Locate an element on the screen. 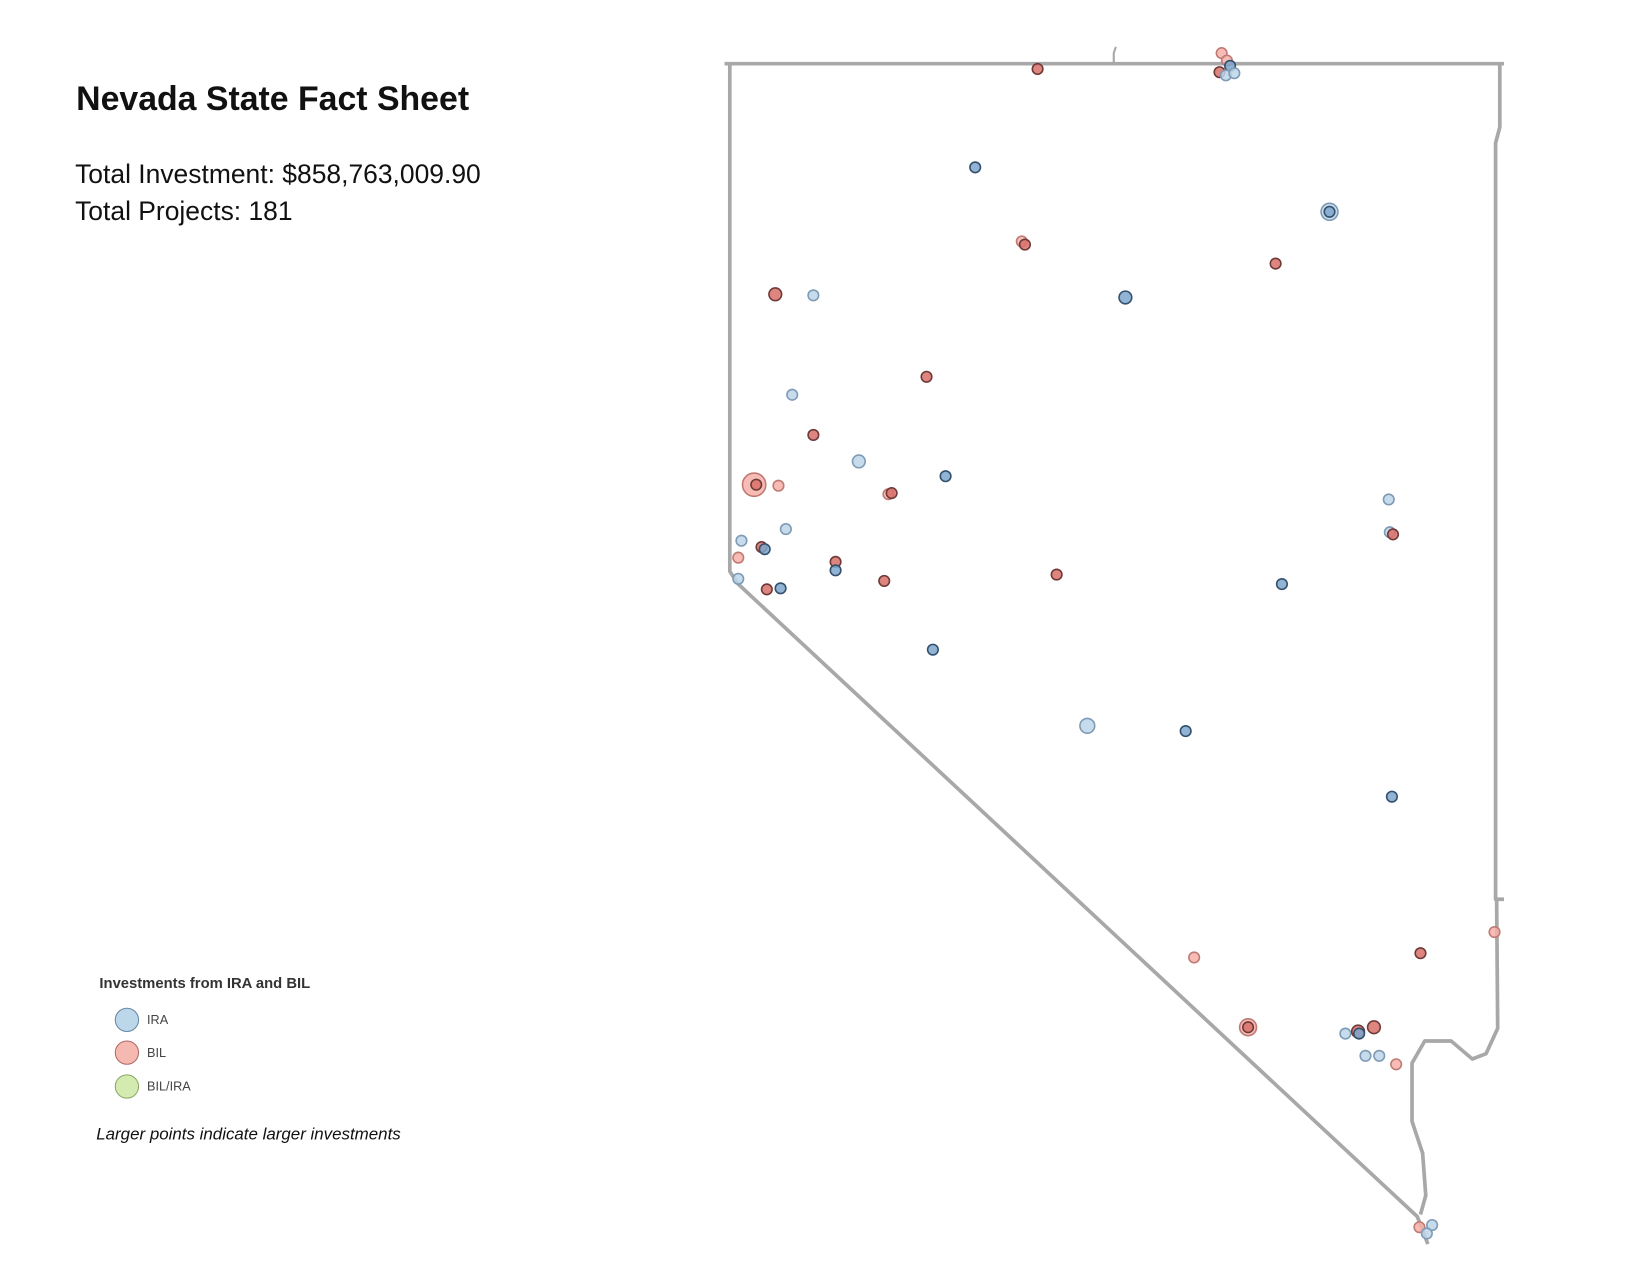  legend-label: BIL/IRA is located at coordinates (169, 1087).